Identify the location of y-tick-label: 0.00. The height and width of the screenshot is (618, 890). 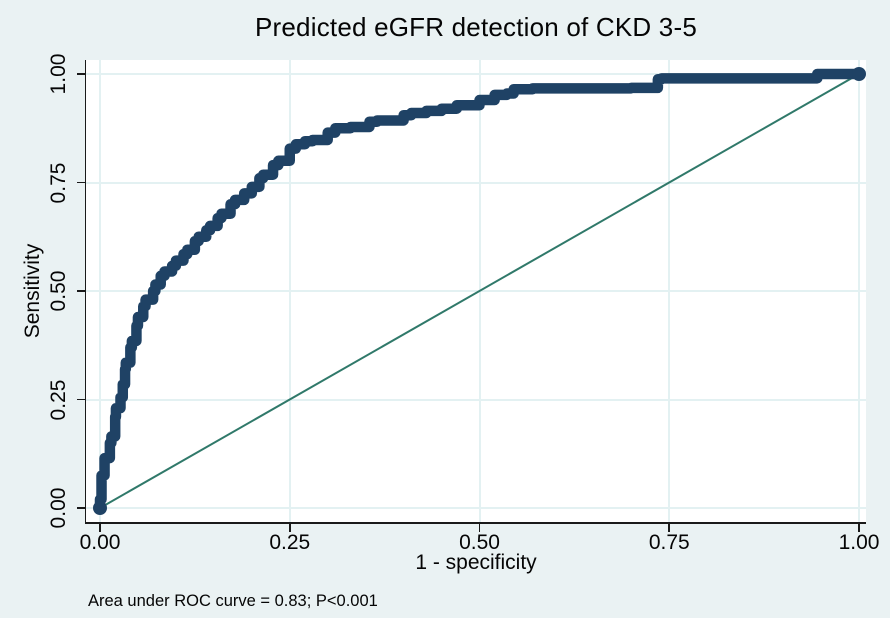
(58, 508).